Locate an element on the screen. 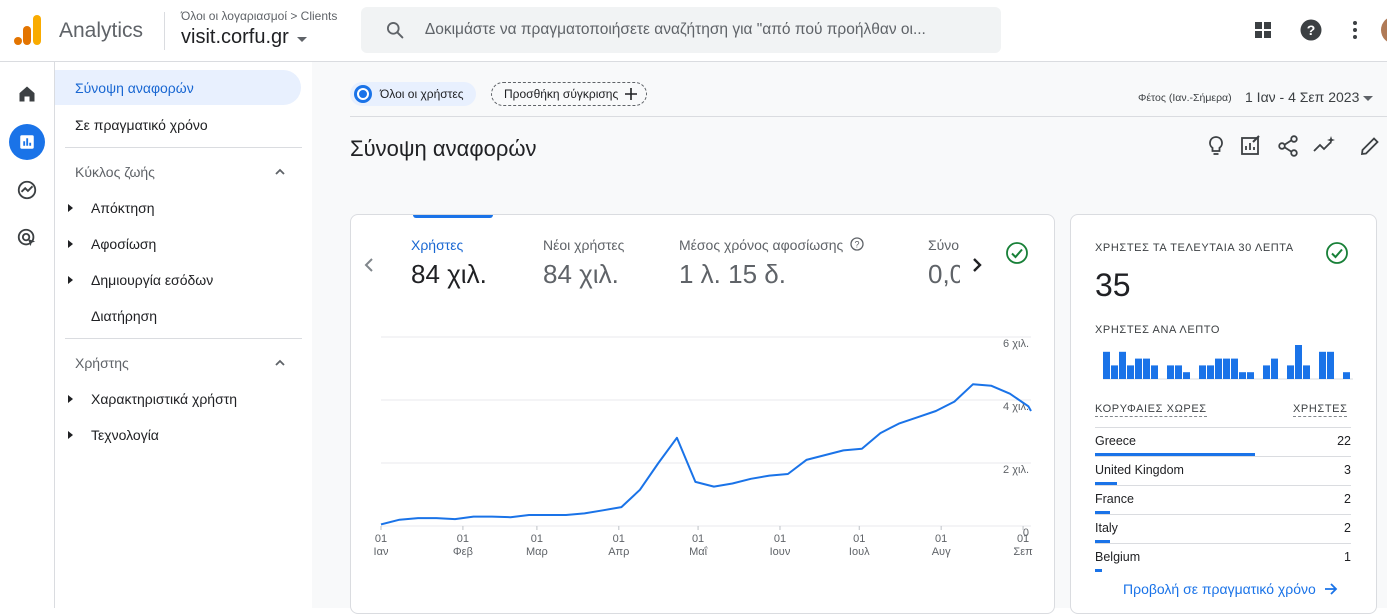 The height and width of the screenshot is (614, 1387). help-outline-icon: ? is located at coordinates (857, 244).